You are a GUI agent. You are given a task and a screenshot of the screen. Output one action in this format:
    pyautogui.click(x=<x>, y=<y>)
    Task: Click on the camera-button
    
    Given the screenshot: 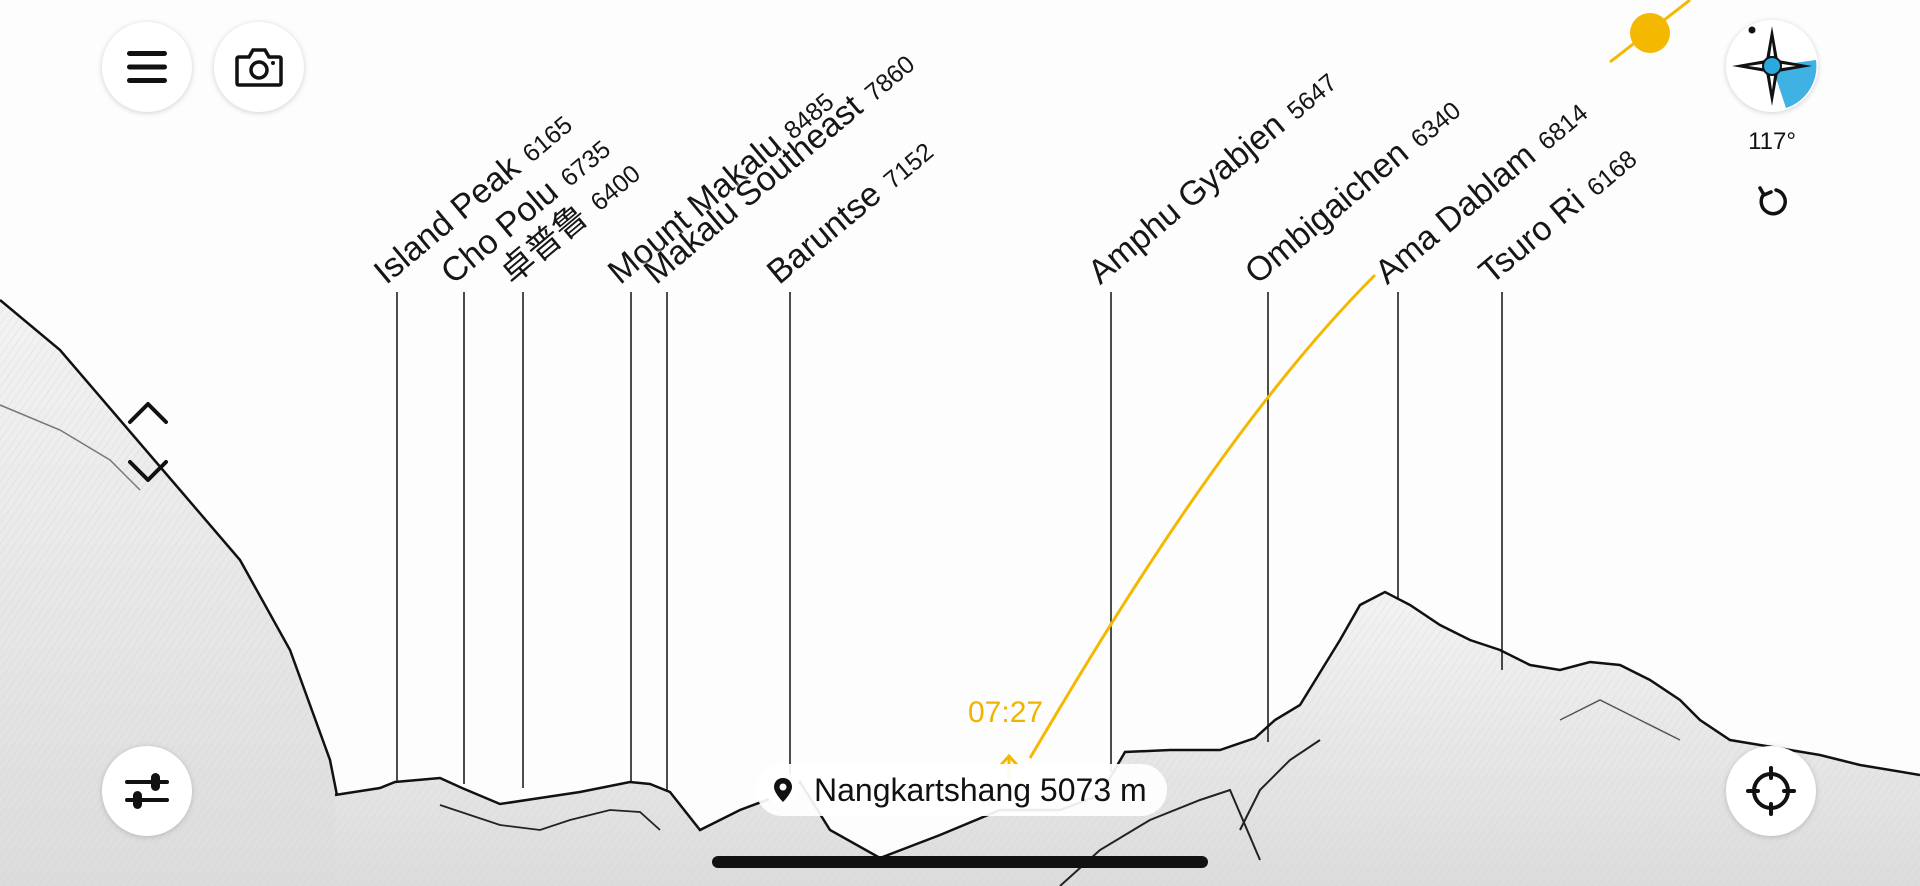 What is the action you would take?
    pyautogui.click(x=259, y=67)
    